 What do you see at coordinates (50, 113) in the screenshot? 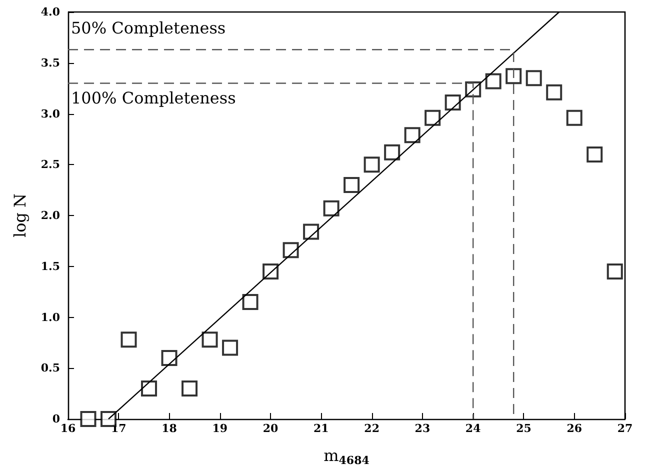
I see `y-tick-label: 3.0` at bounding box center [50, 113].